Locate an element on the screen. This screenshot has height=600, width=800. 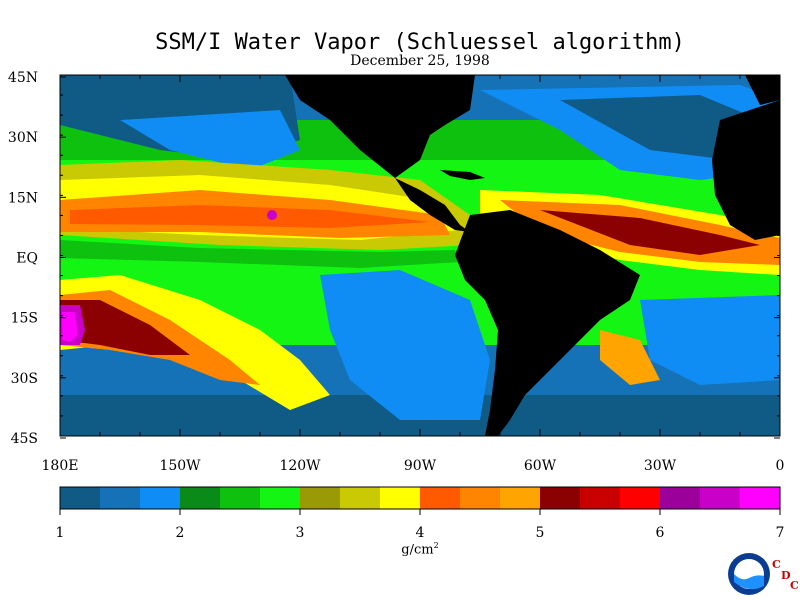
colorbar-label: 7 is located at coordinates (780, 533).